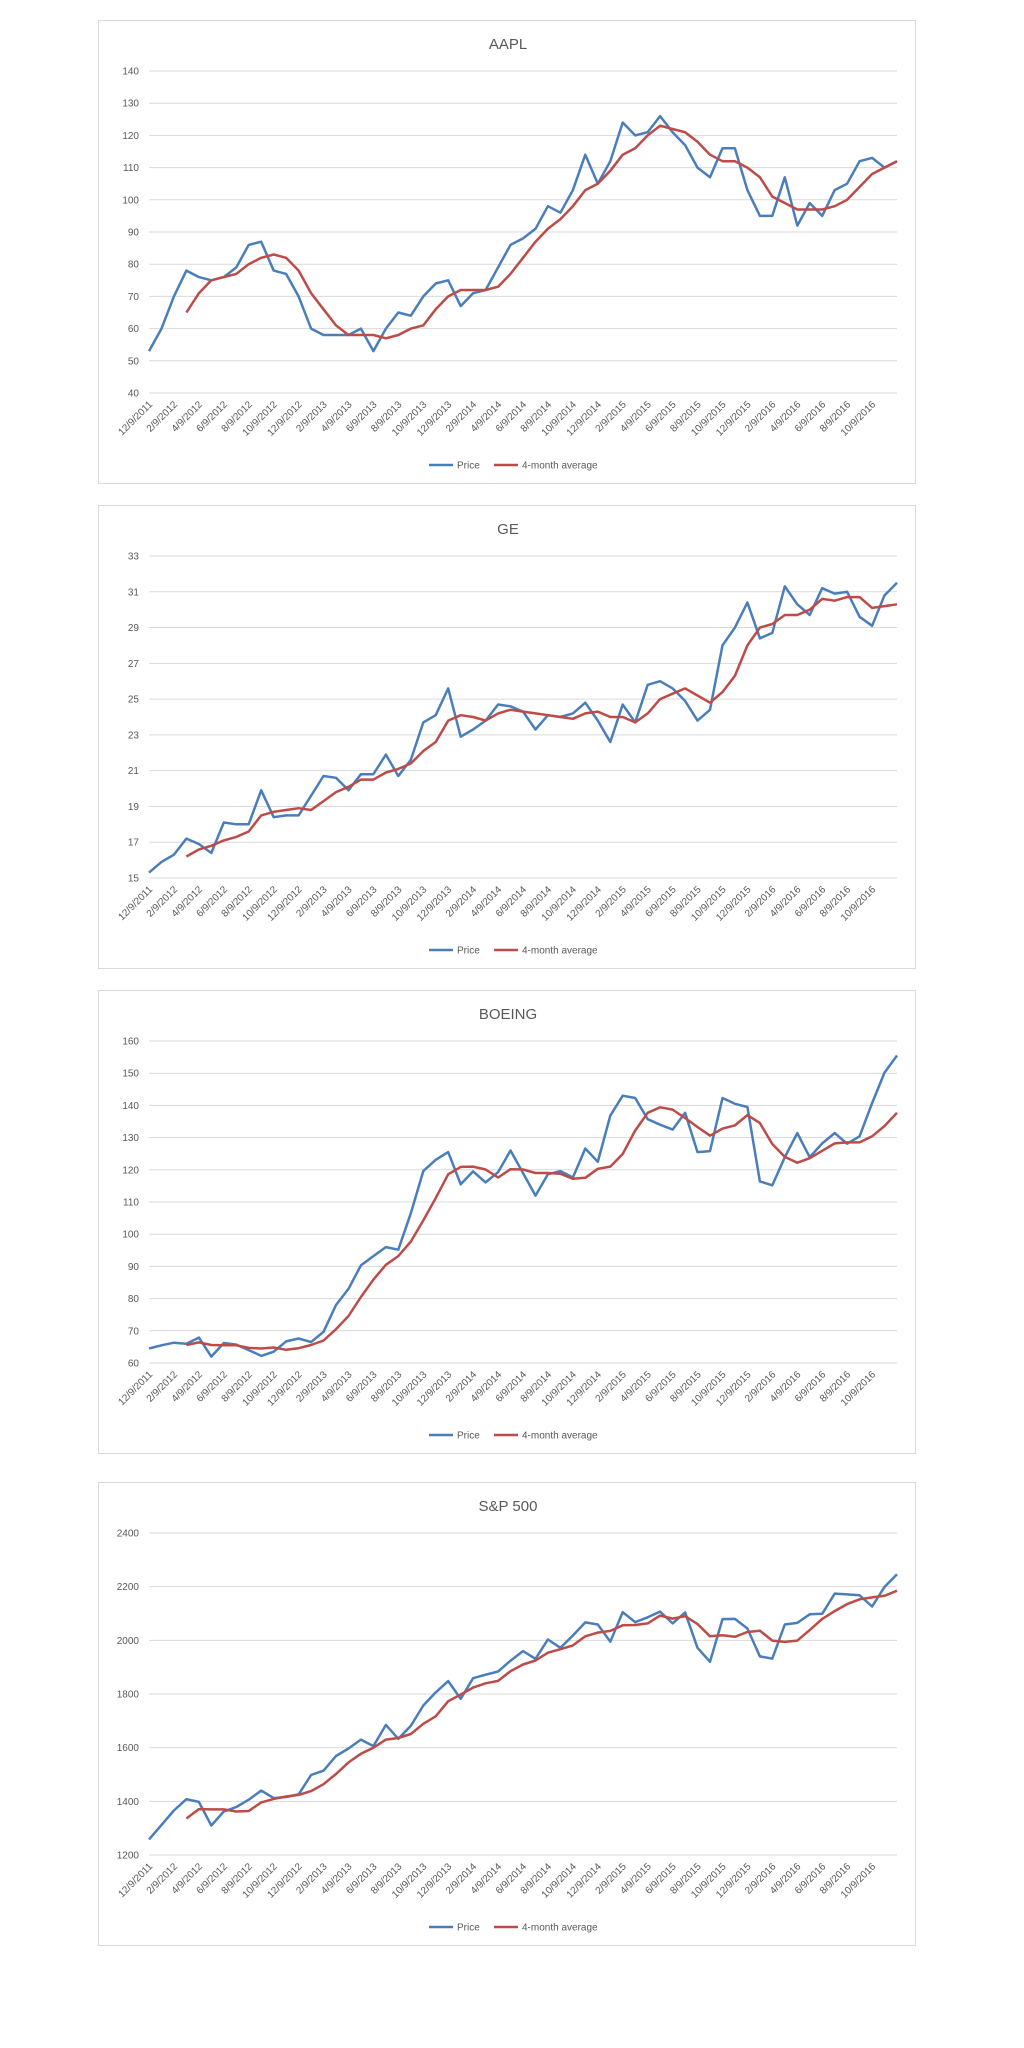  Describe the element at coordinates (508, 44) in the screenshot. I see `chart-title: AAPL` at that location.